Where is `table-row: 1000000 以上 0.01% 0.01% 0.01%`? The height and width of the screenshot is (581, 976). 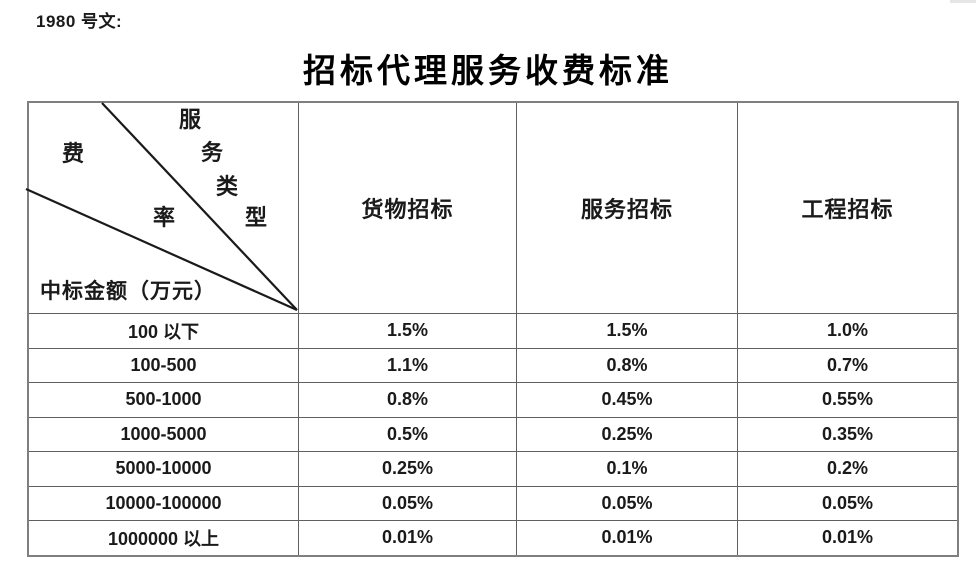
table-row: 1000000 以上 0.01% 0.01% 0.01% is located at coordinates (493, 538).